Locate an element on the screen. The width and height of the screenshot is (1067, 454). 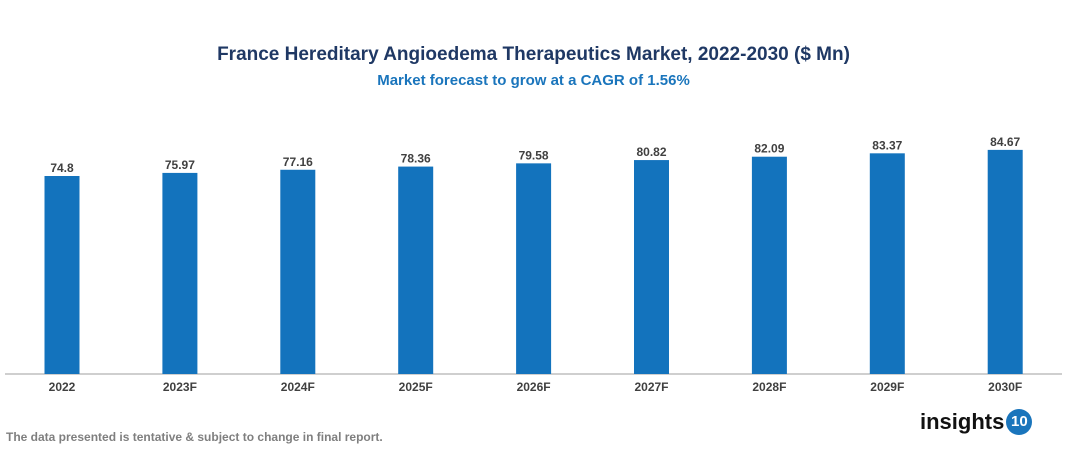
bar-2027F is located at coordinates (651, 267).